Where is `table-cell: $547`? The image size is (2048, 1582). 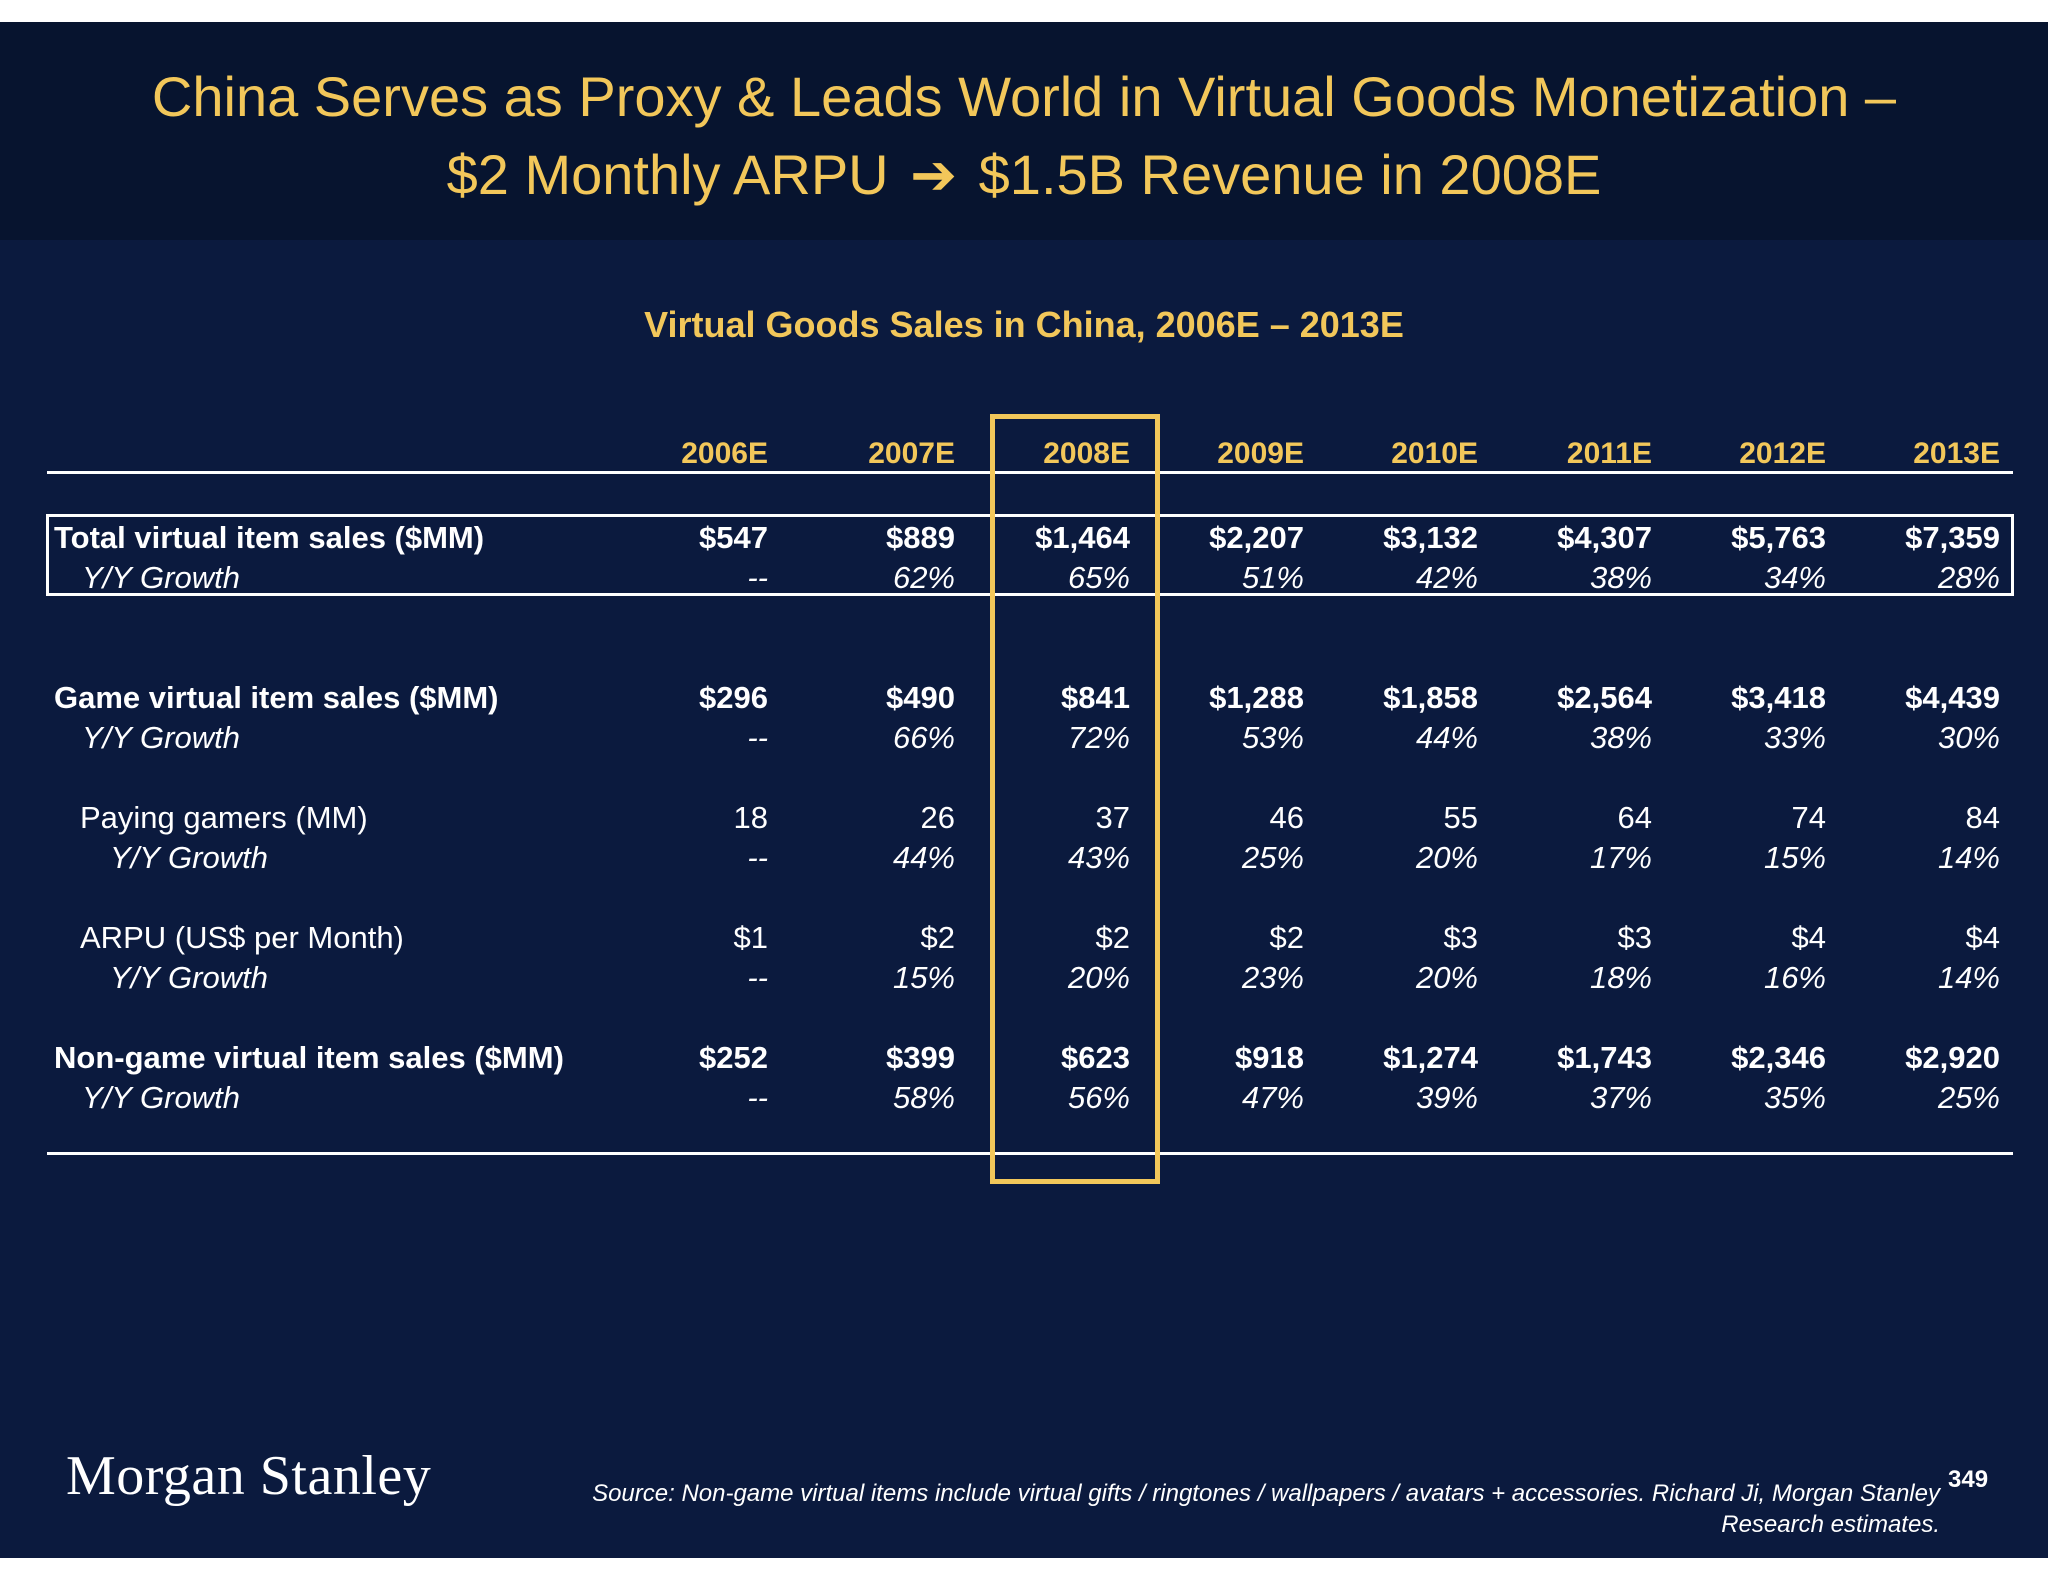
table-cell: $547 is located at coordinates (733, 537).